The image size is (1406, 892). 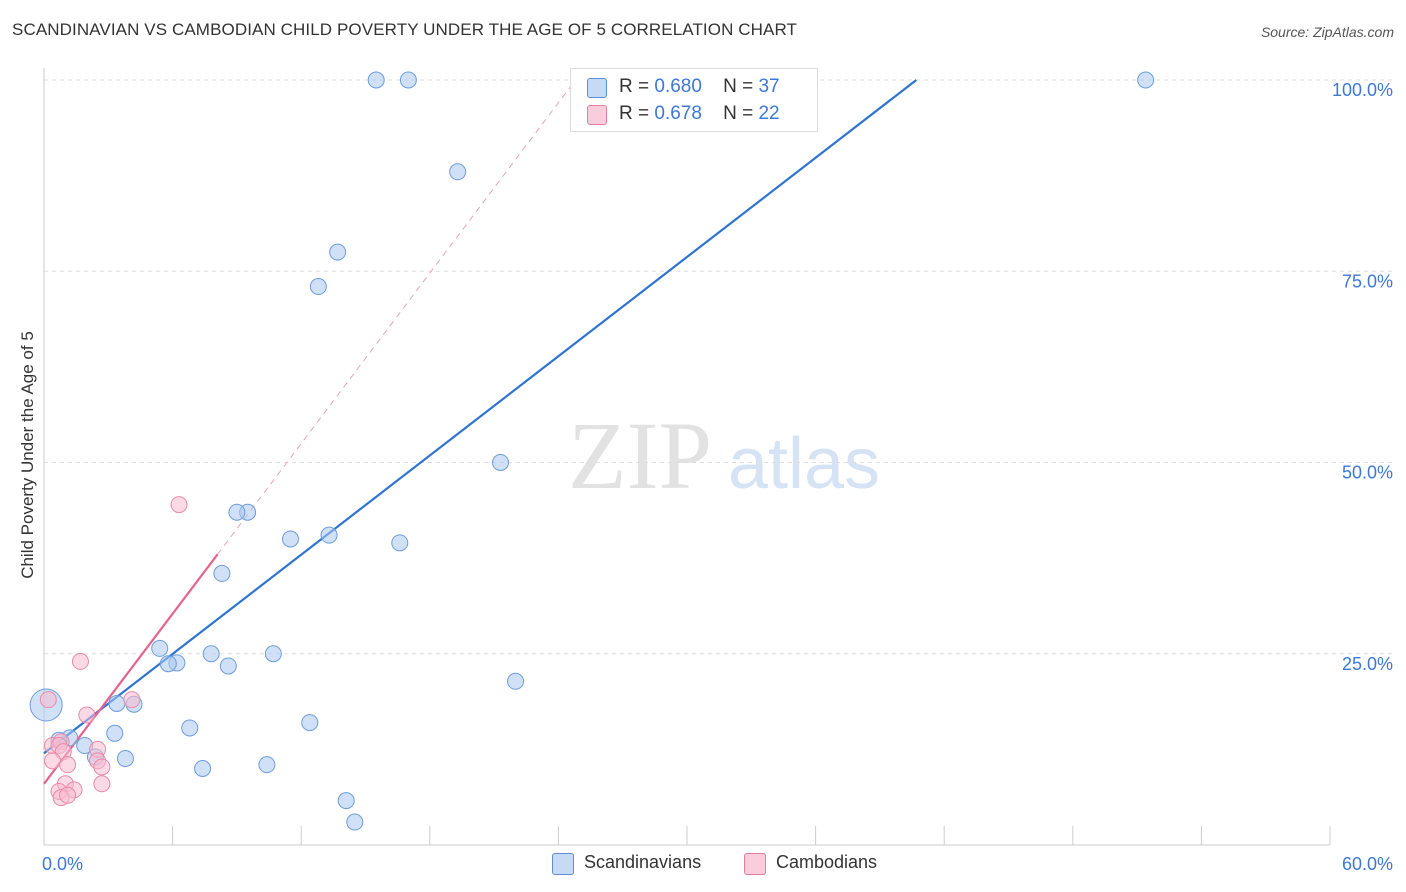 I want to click on x-tick-label: 60.0%, so click(x=1367, y=864).